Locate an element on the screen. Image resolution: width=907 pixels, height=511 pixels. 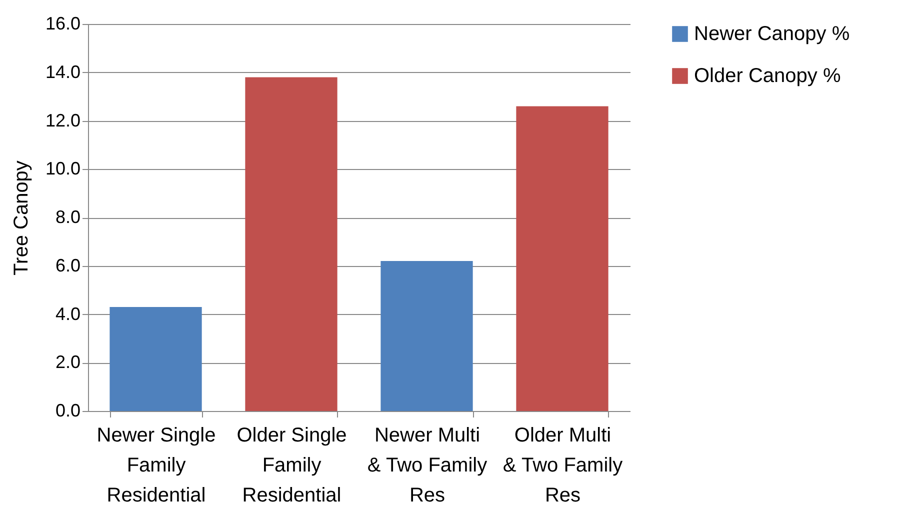
y-tick-label: 6.0 is located at coordinates (67, 265).